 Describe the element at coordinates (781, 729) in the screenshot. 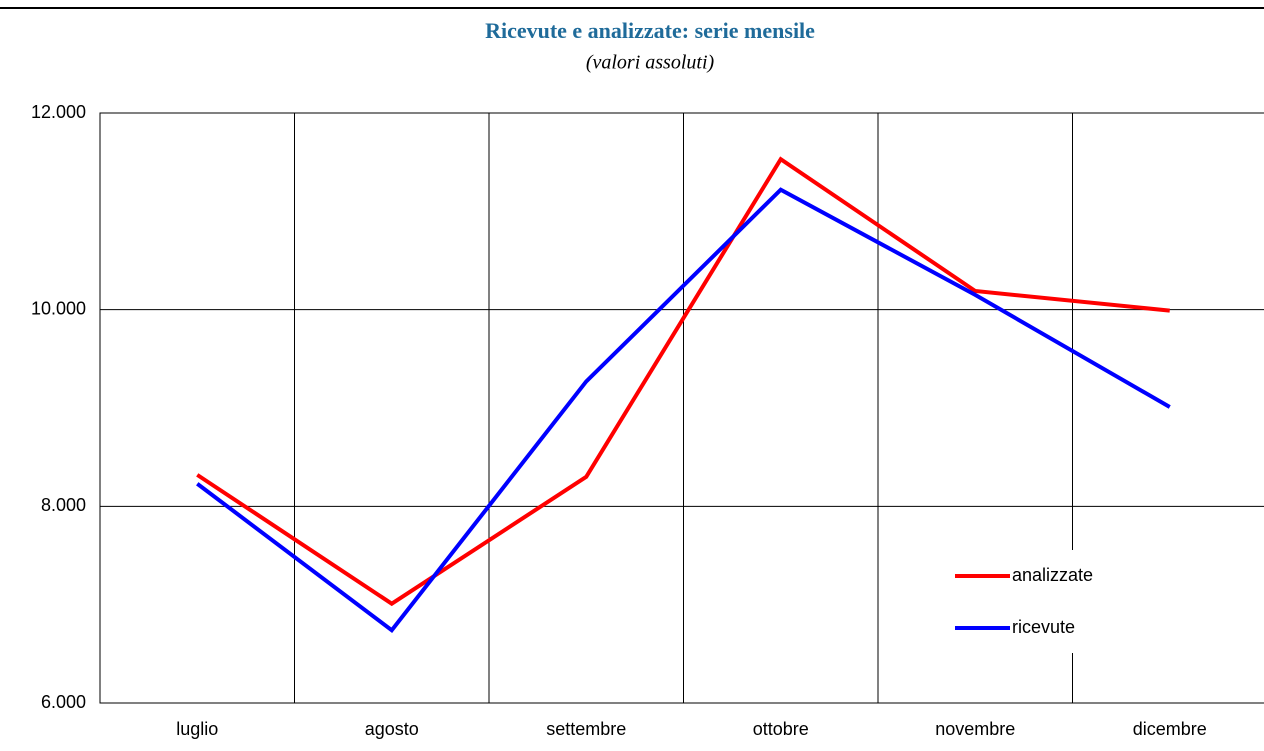

I see `x-tick-label: ottobre` at that location.